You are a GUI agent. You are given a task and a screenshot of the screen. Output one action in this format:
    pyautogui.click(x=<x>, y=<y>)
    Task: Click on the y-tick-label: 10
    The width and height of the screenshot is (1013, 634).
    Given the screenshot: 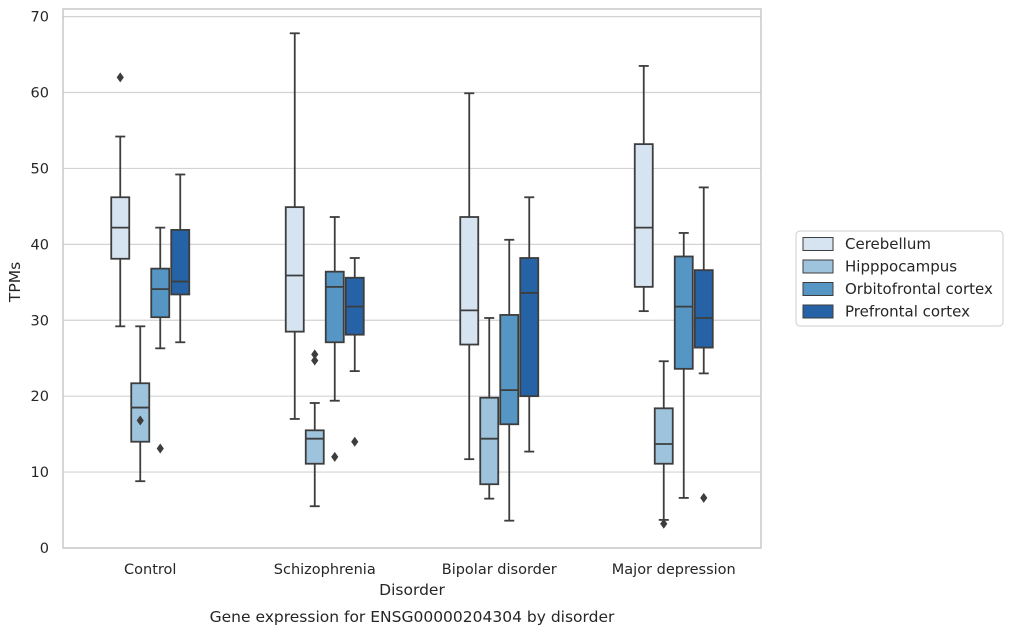 What is the action you would take?
    pyautogui.click(x=40, y=473)
    